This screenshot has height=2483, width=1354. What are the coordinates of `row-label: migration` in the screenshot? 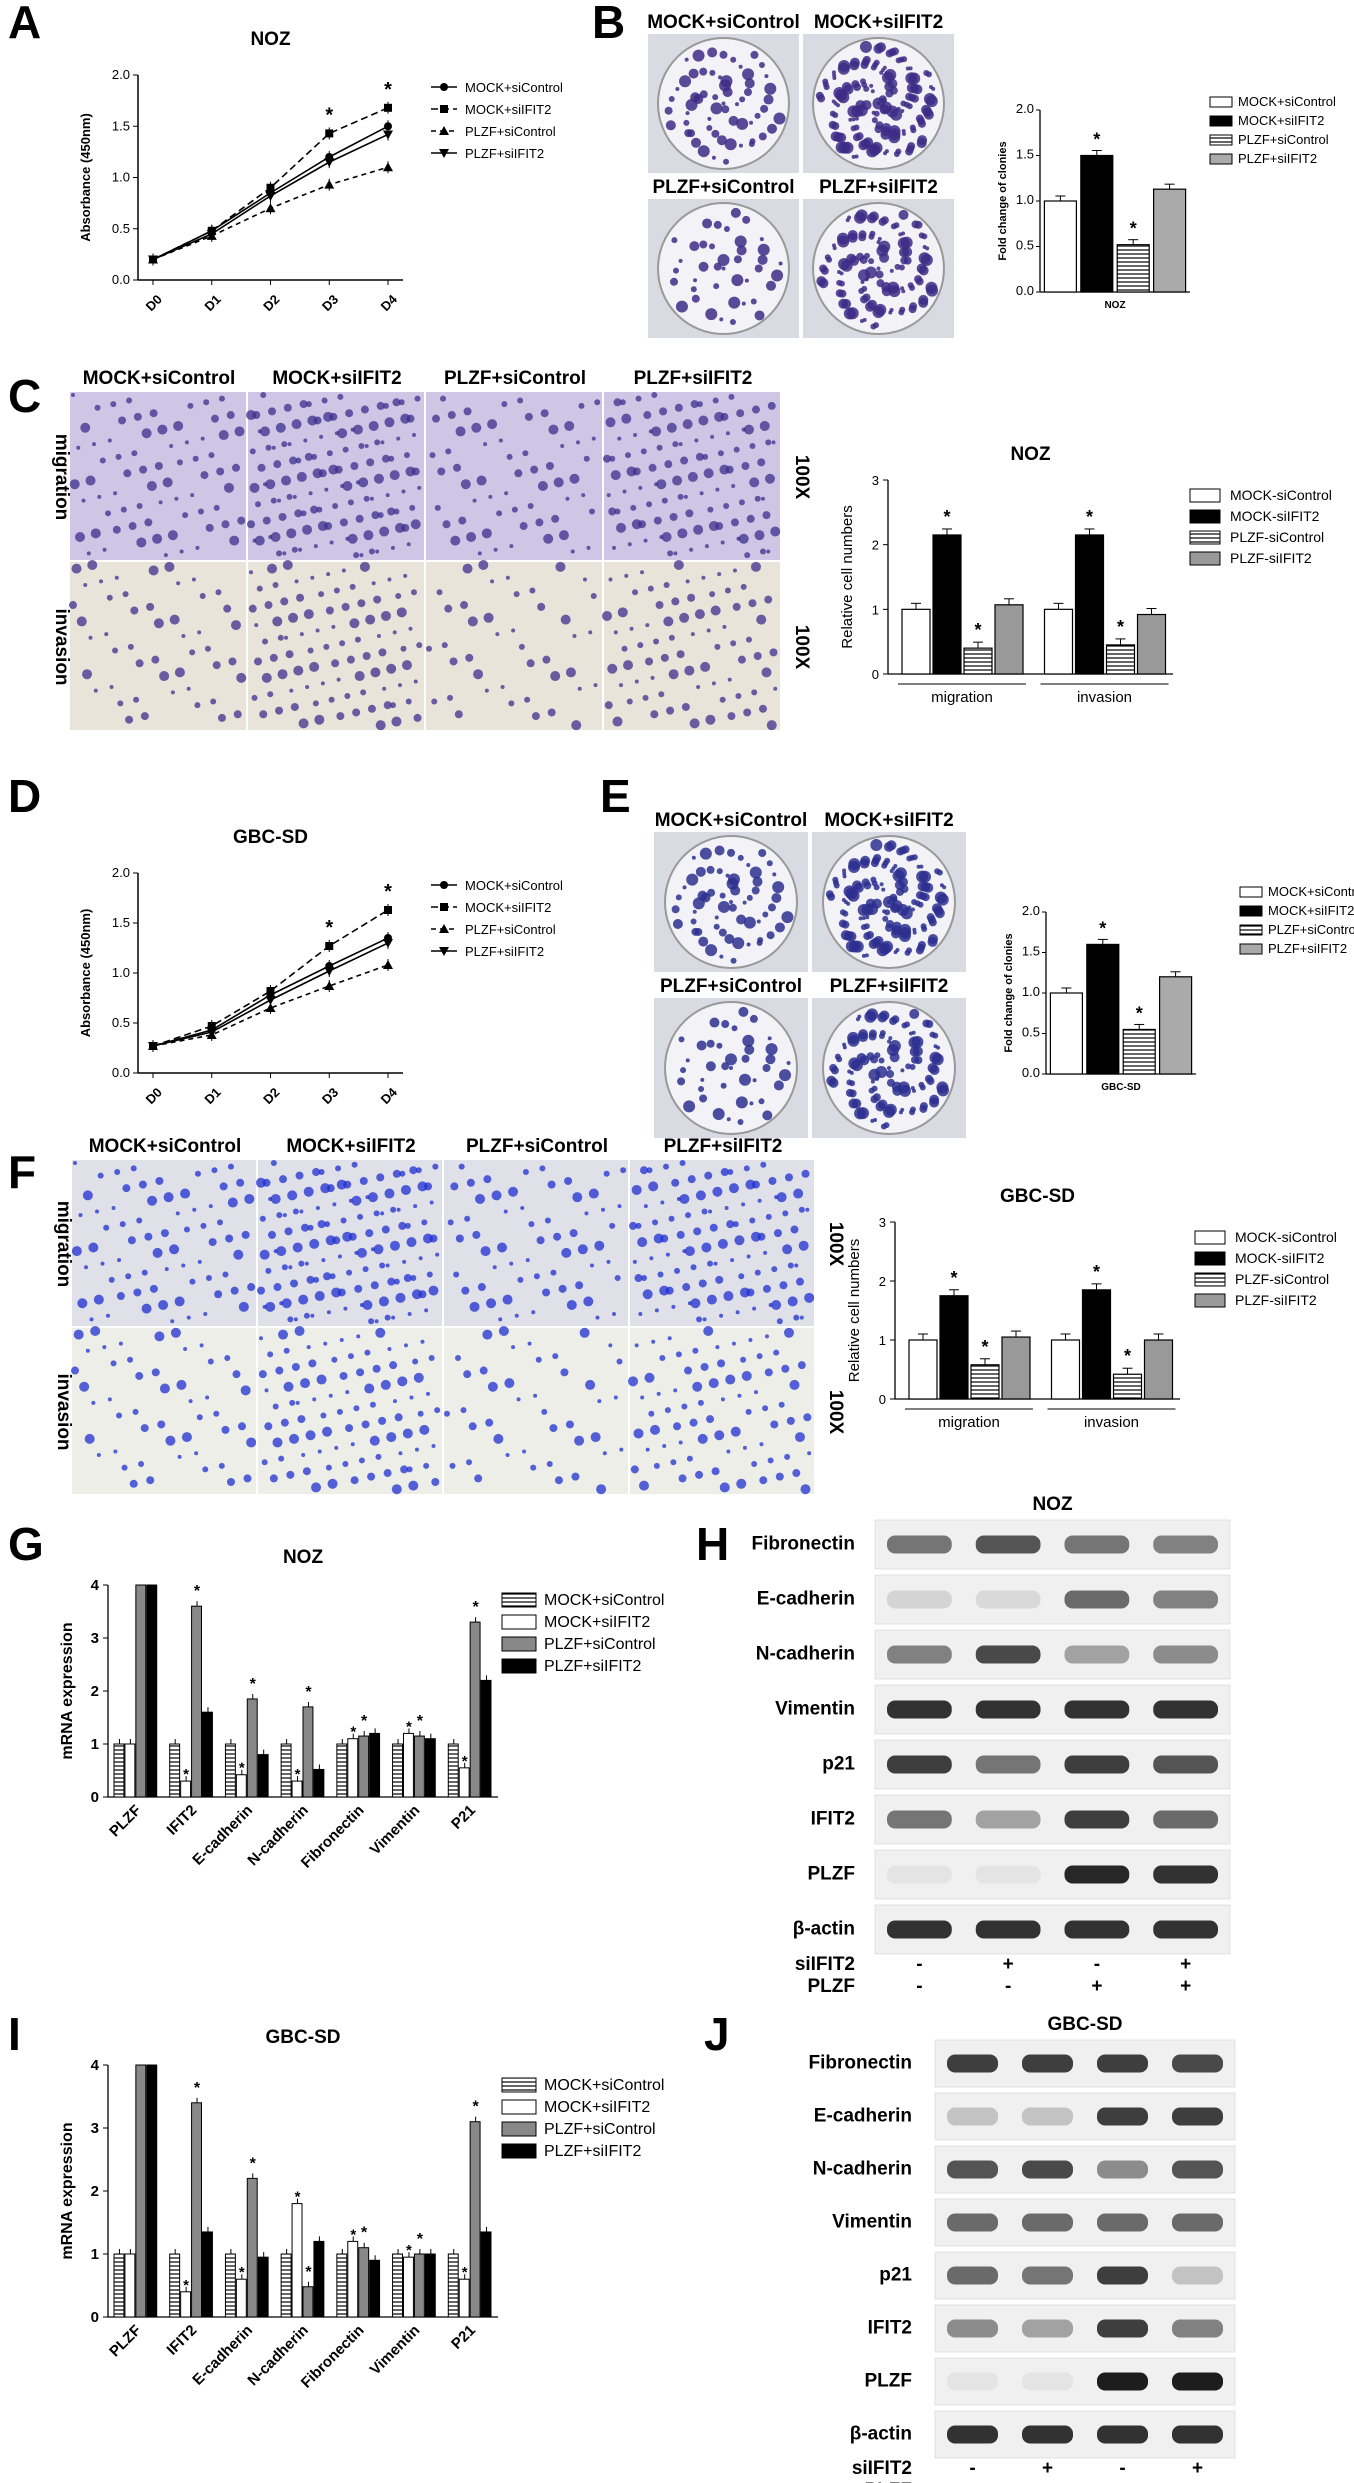 It's located at (63, 1244).